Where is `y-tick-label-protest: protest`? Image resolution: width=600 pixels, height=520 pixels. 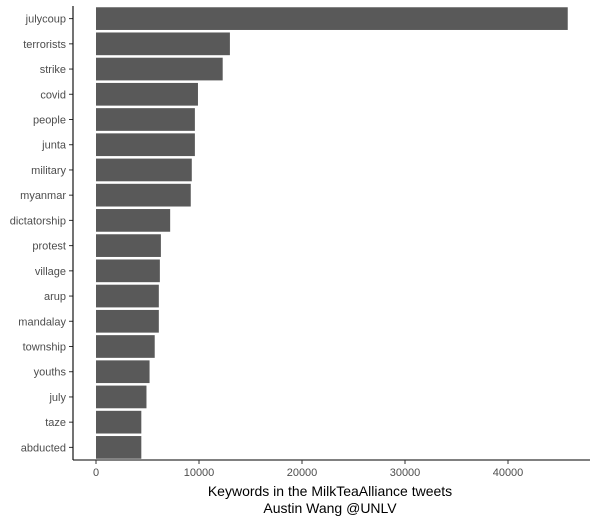 y-tick-label-protest: protest is located at coordinates (49, 247).